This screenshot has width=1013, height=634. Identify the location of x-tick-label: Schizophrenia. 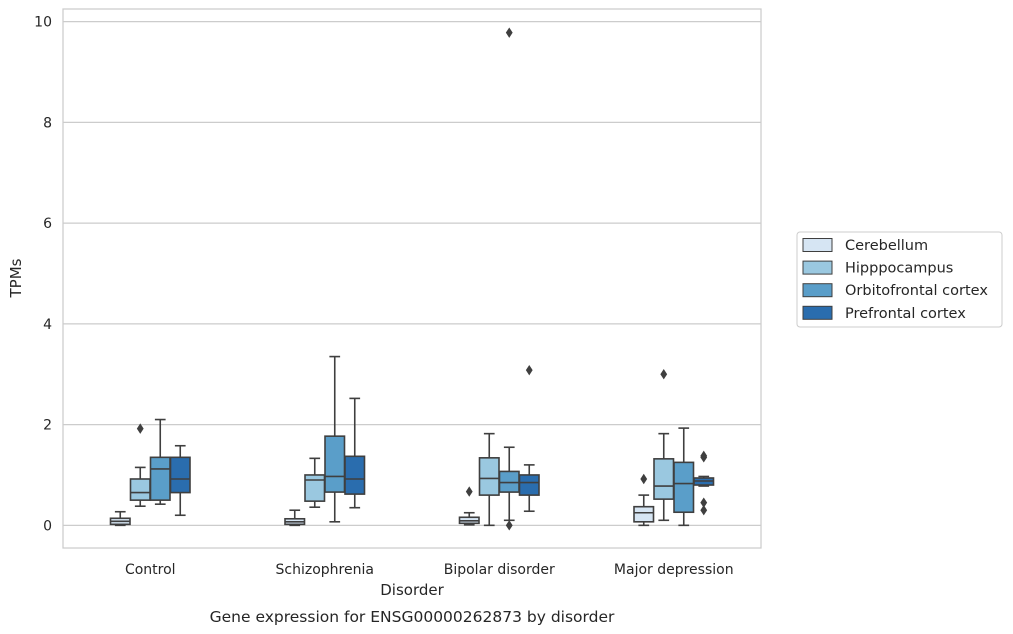
(325, 570).